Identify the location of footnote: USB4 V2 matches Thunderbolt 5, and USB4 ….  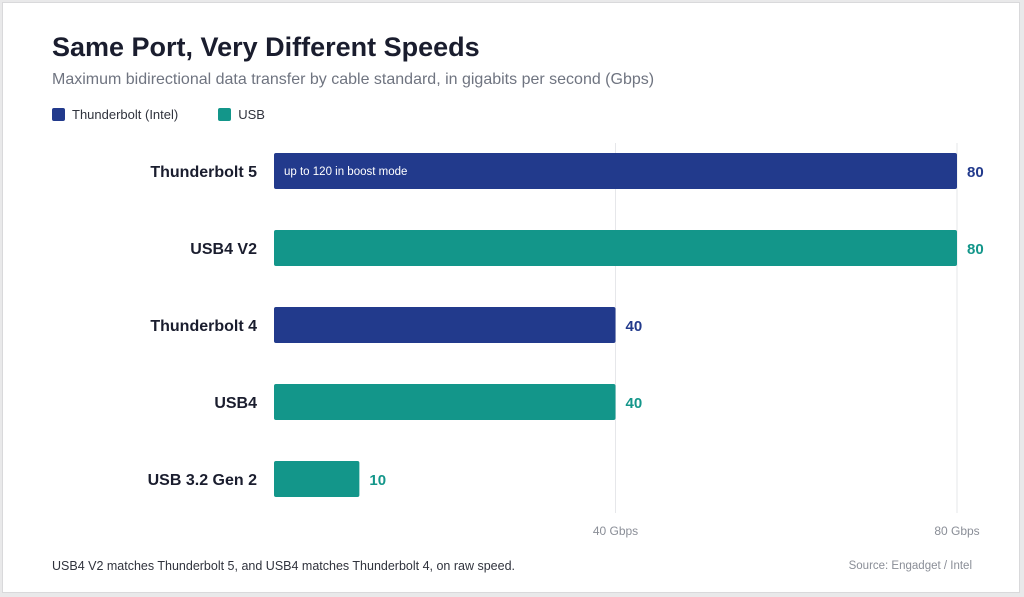
(284, 566).